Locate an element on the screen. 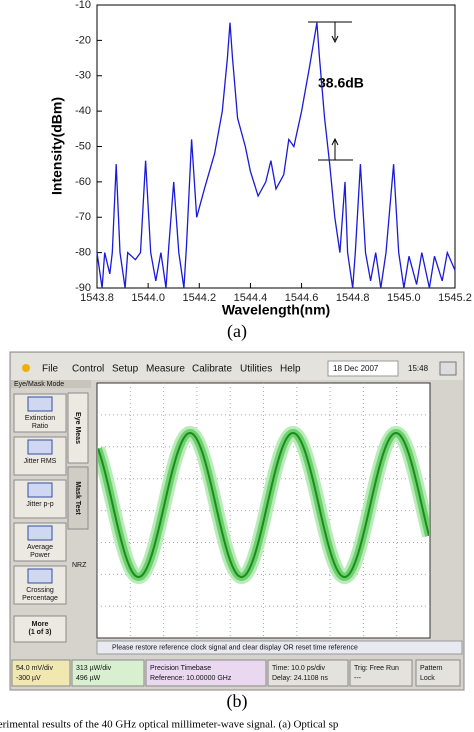  message-bar is located at coordinates (279, 647).